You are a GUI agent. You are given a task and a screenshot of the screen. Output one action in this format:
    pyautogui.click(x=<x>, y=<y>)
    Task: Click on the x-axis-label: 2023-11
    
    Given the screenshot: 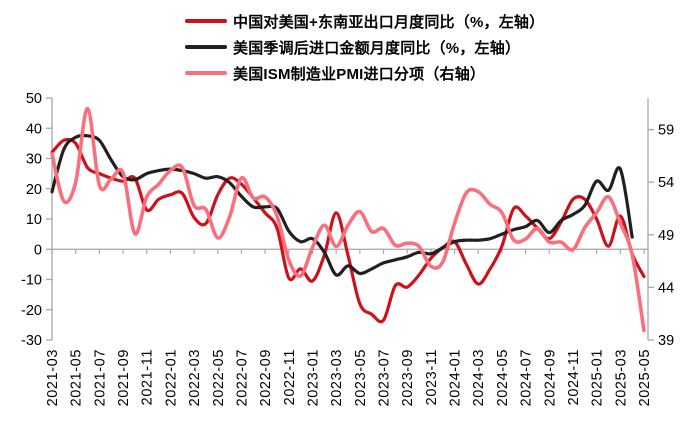 What is the action you would take?
    pyautogui.click(x=432, y=377)
    